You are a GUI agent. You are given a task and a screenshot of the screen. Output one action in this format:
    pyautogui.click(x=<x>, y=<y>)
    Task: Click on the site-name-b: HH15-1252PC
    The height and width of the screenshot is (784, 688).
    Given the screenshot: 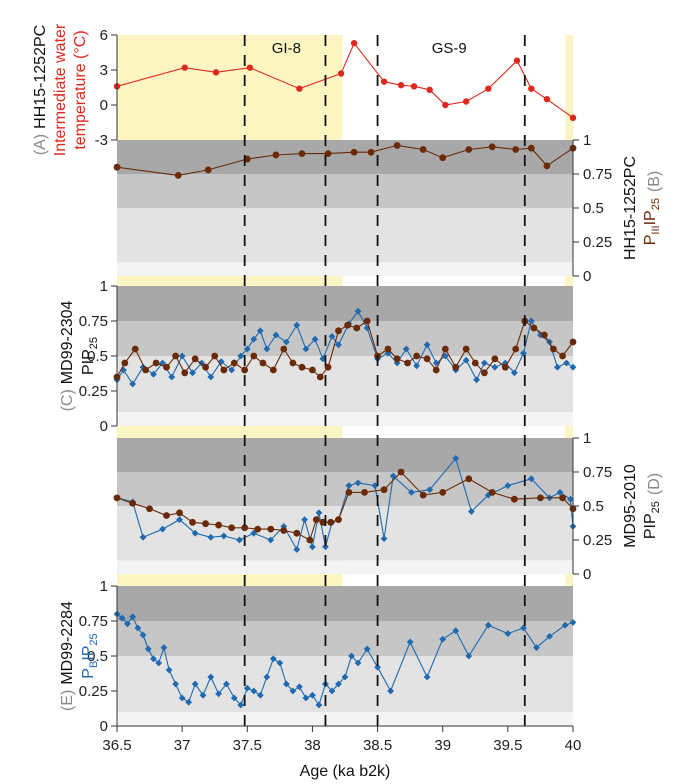 What is the action you would take?
    pyautogui.click(x=630, y=208)
    